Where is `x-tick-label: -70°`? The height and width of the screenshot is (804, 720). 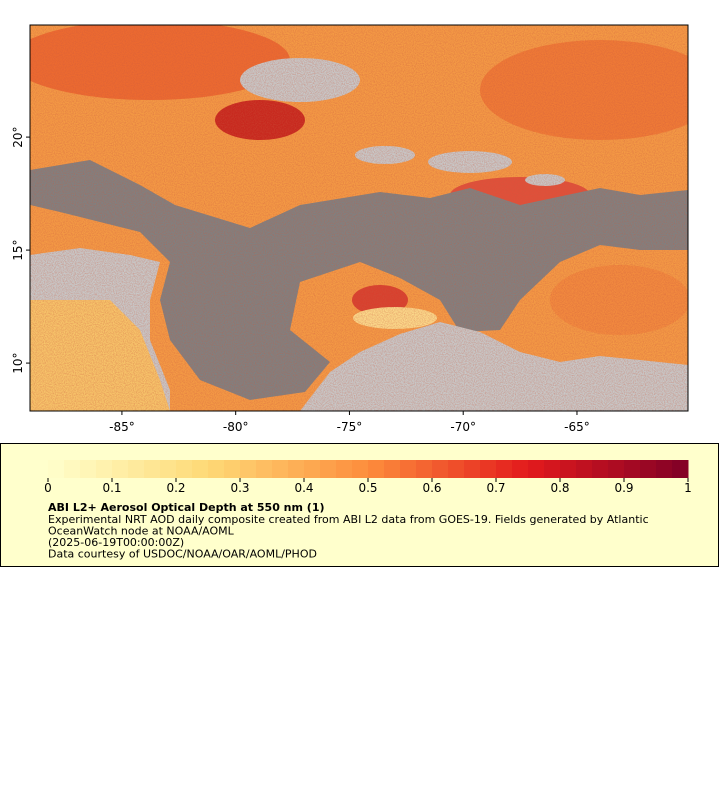
x-tick-label: -70° is located at coordinates (463, 427).